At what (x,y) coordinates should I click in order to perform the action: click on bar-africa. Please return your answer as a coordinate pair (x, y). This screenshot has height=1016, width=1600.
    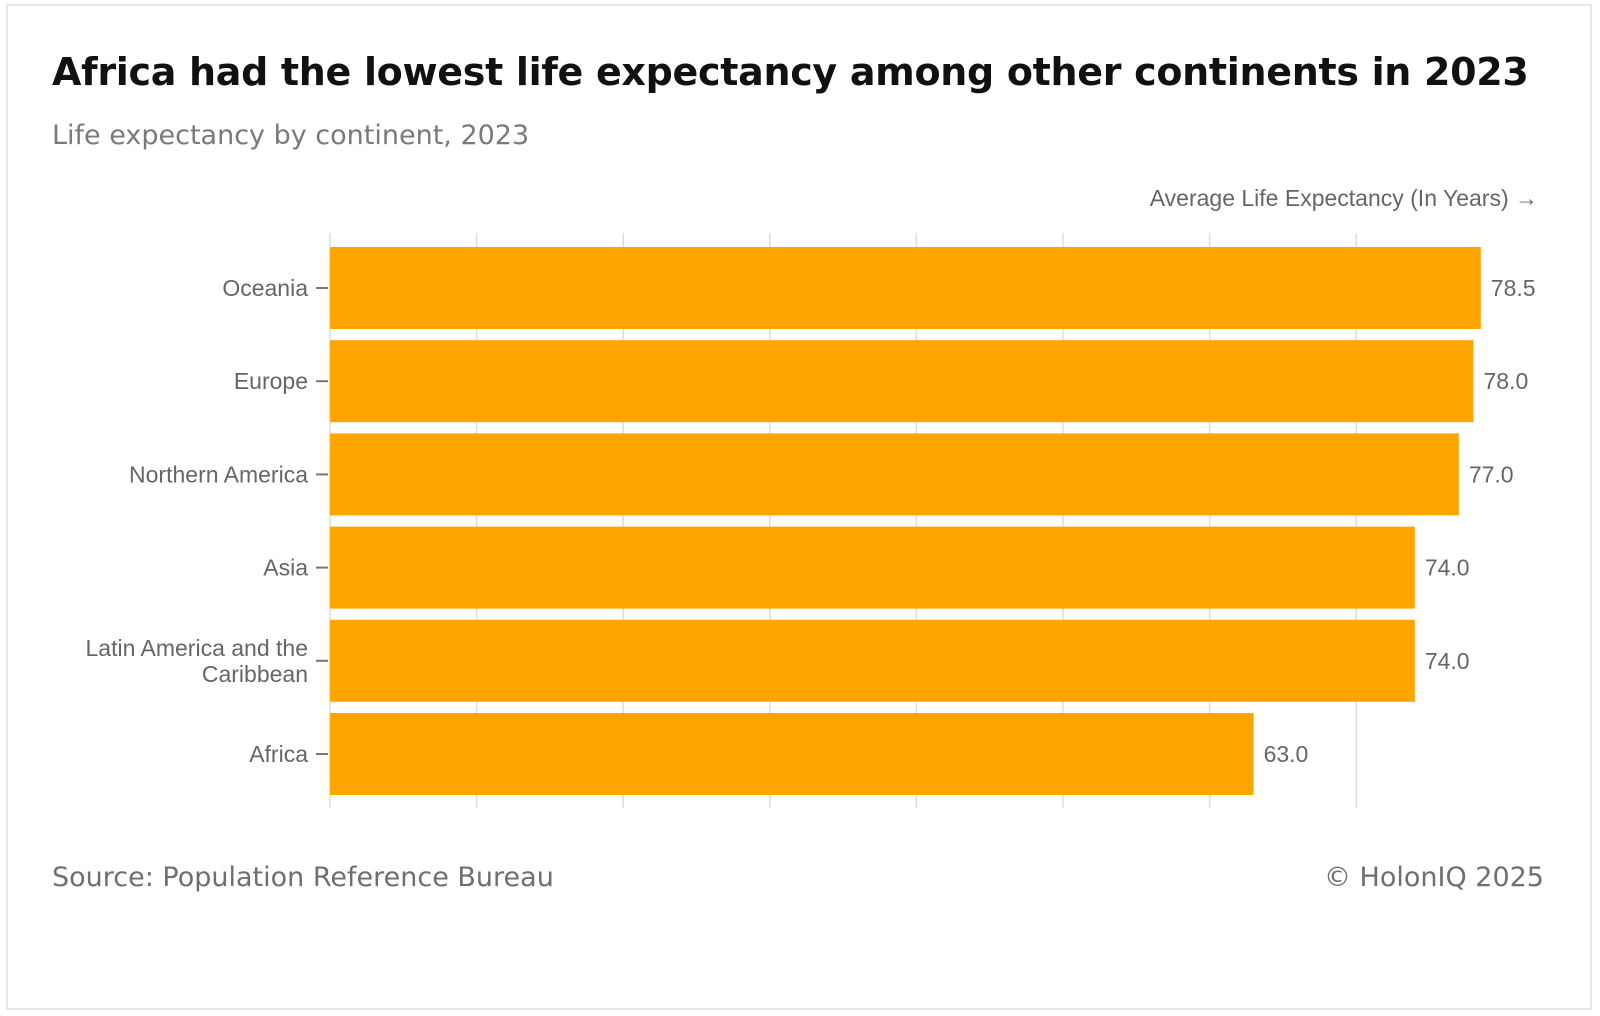
    Looking at the image, I should click on (792, 754).